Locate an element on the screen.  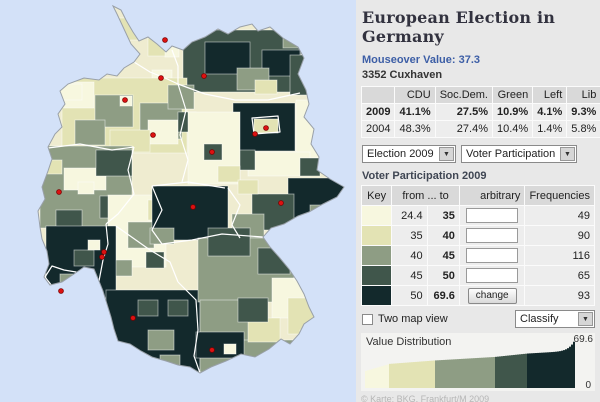
results-col-socdem: Soc.Dem. is located at coordinates (463, 95).